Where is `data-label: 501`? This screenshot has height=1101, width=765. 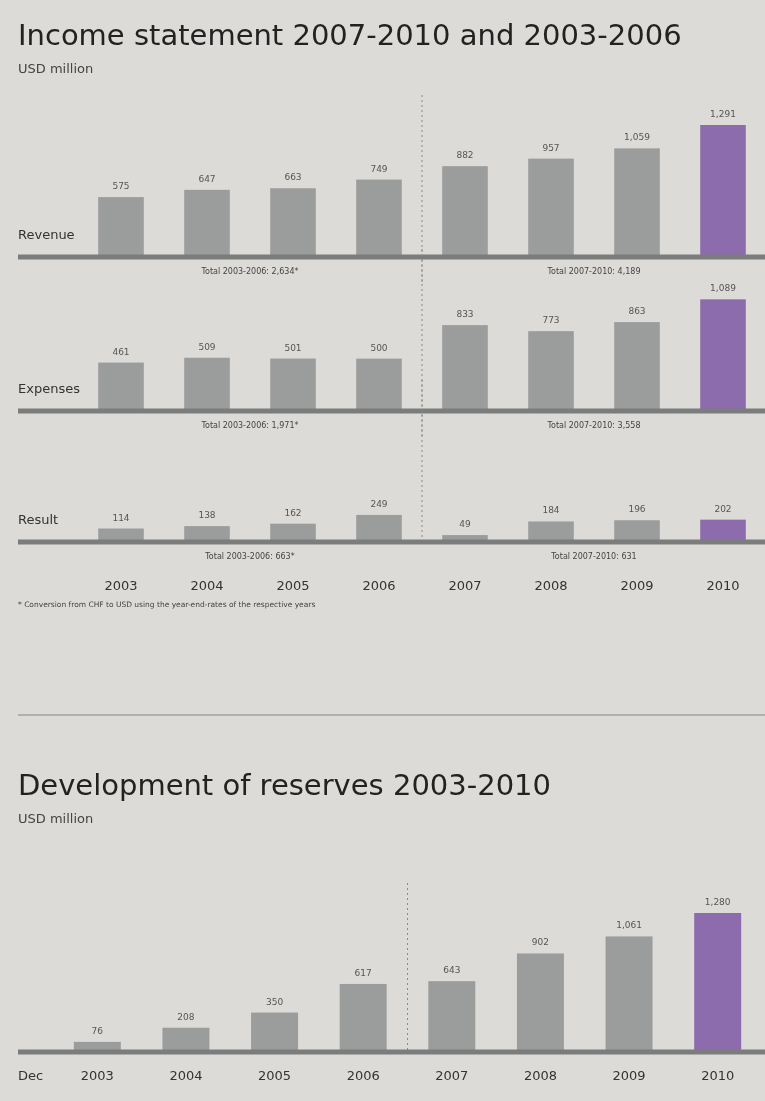 data-label: 501 is located at coordinates (293, 347).